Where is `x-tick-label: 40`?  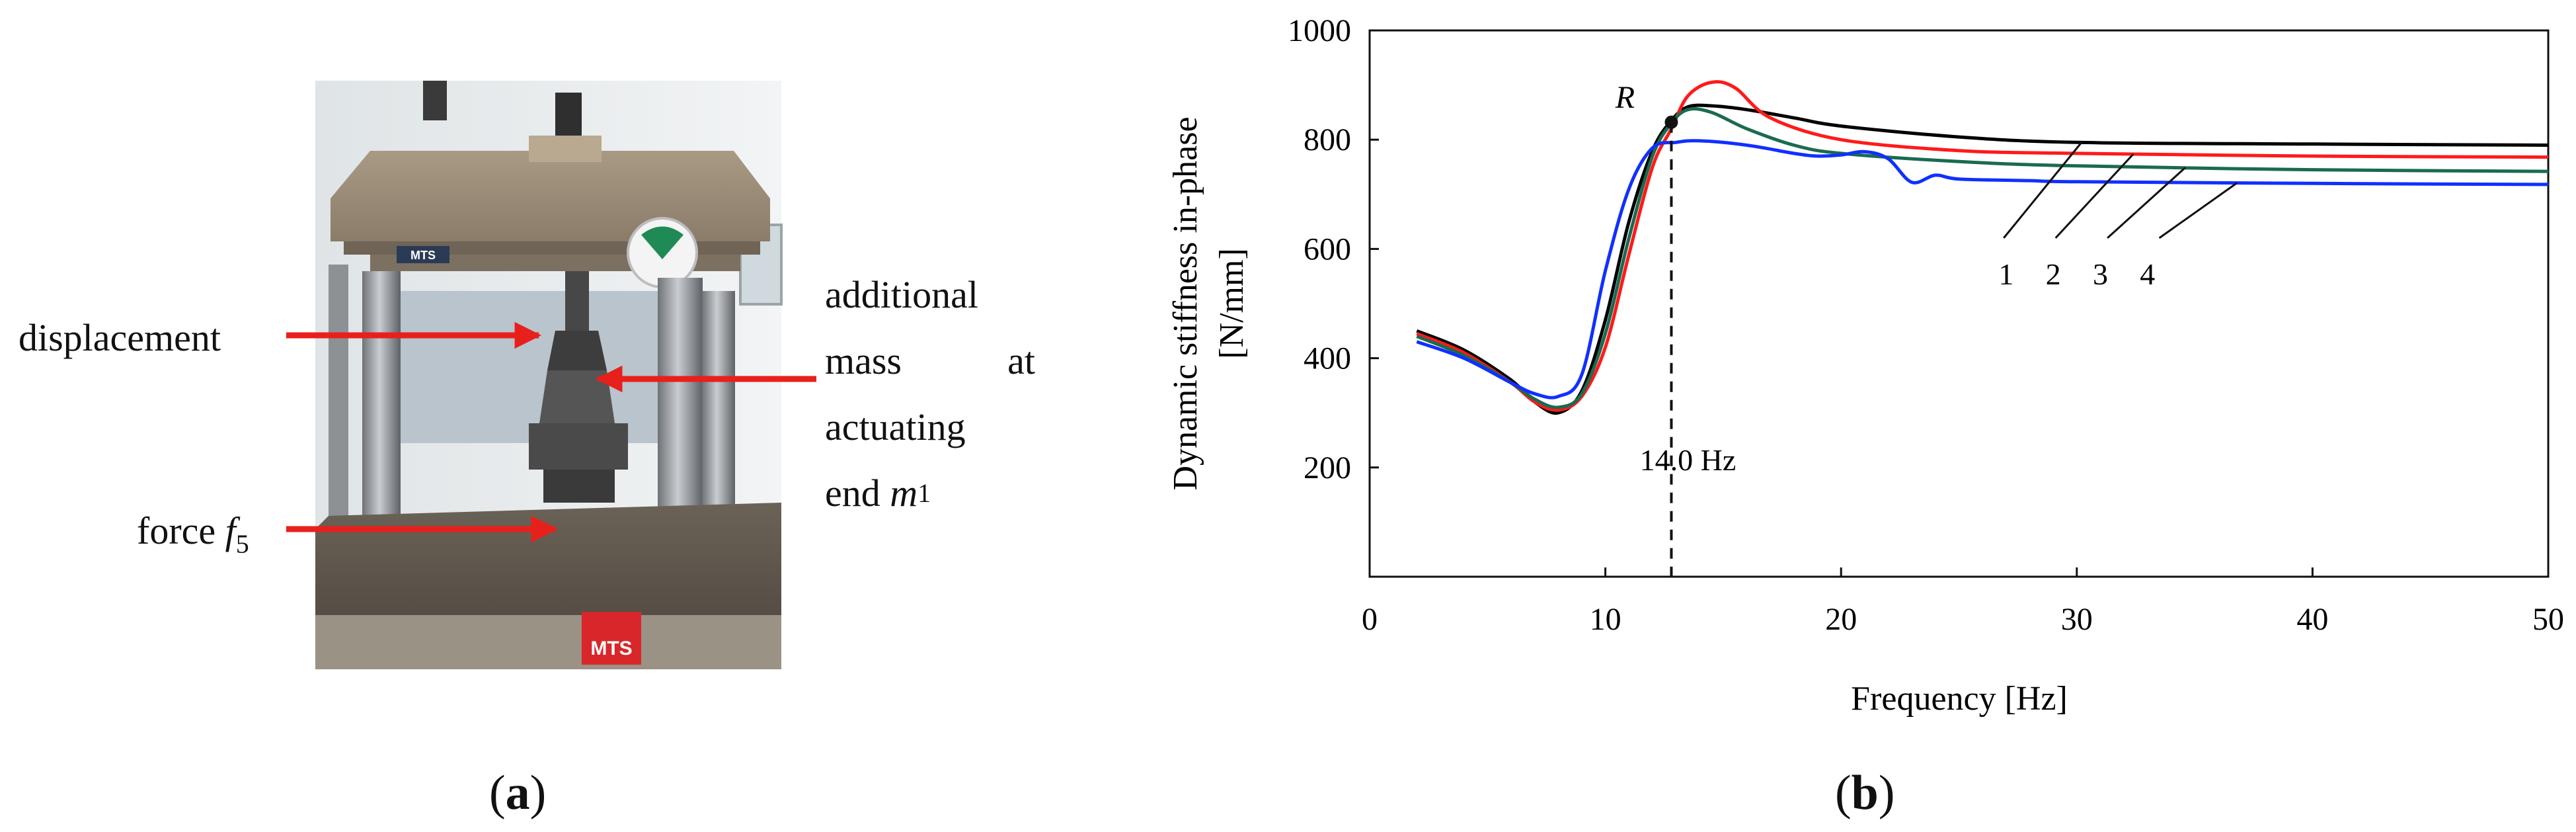 x-tick-label: 40 is located at coordinates (2312, 619).